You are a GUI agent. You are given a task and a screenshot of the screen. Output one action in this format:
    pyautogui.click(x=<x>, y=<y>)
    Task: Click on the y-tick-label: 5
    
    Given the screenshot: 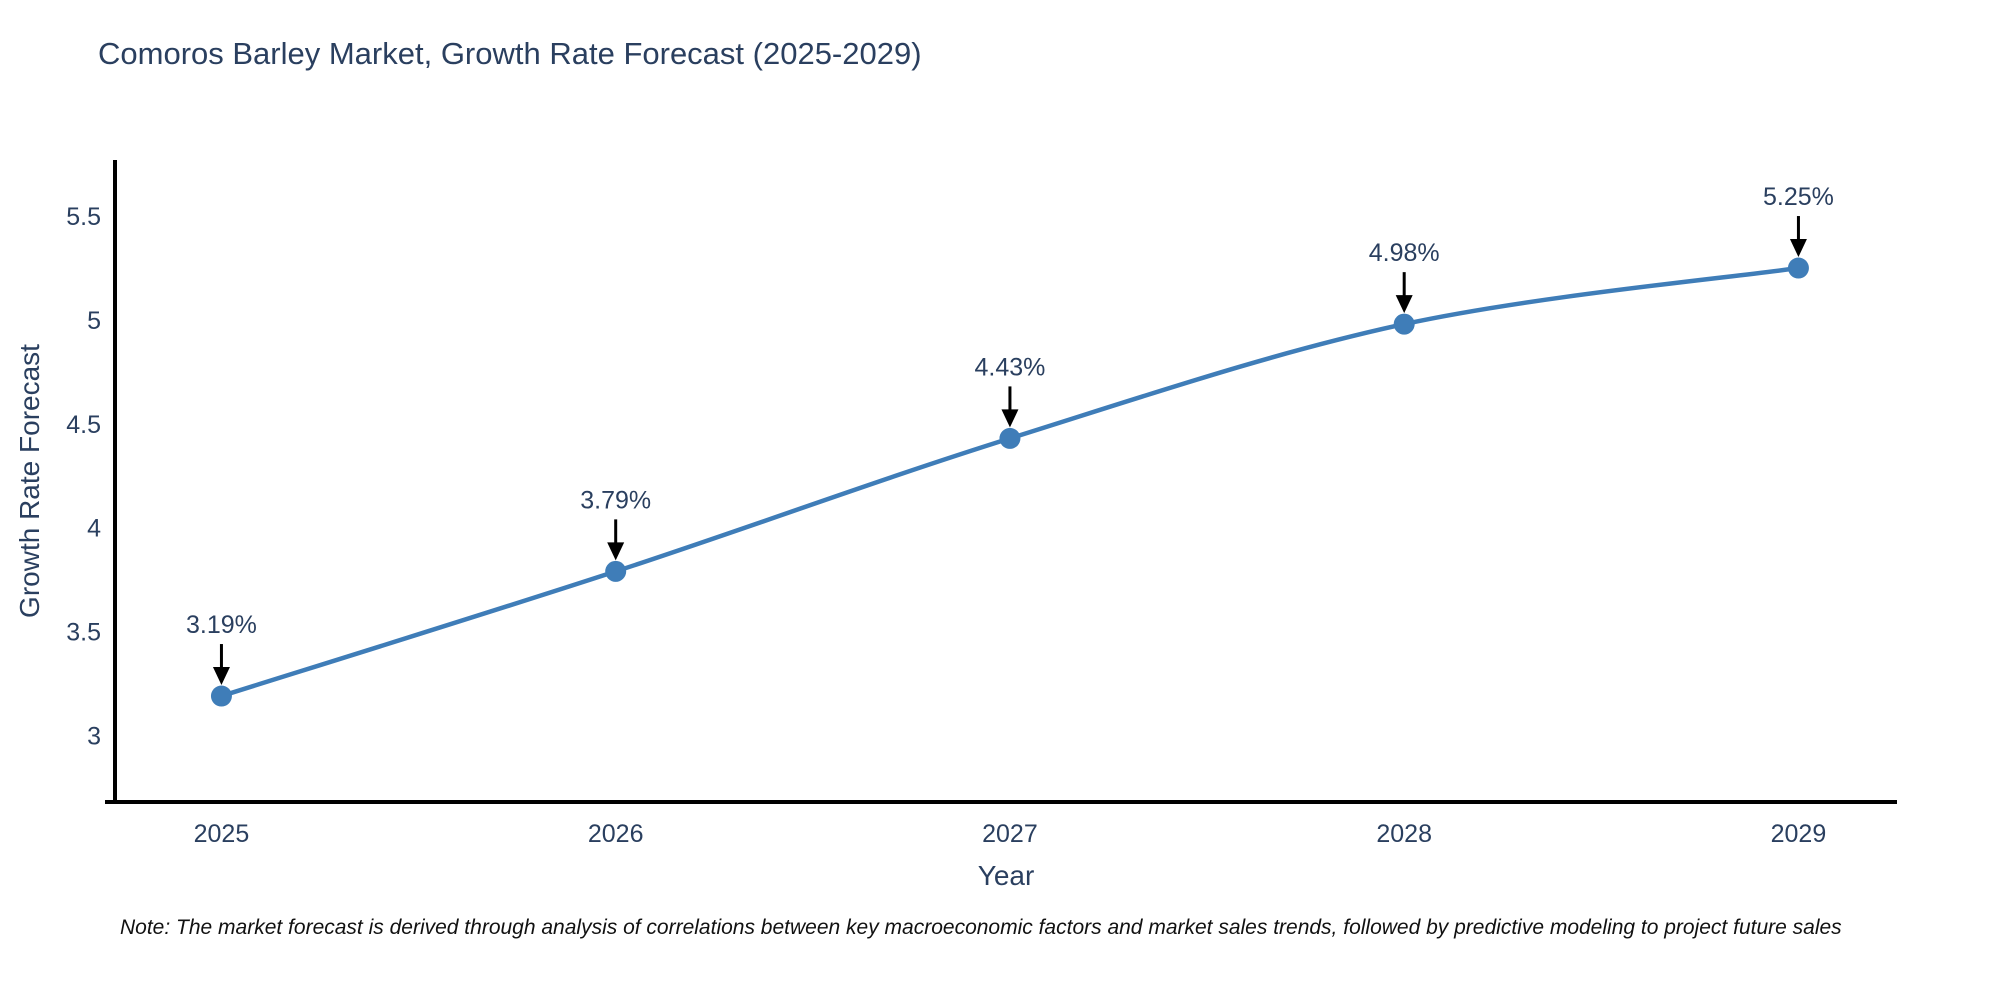 What is the action you would take?
    pyautogui.click(x=94, y=321)
    